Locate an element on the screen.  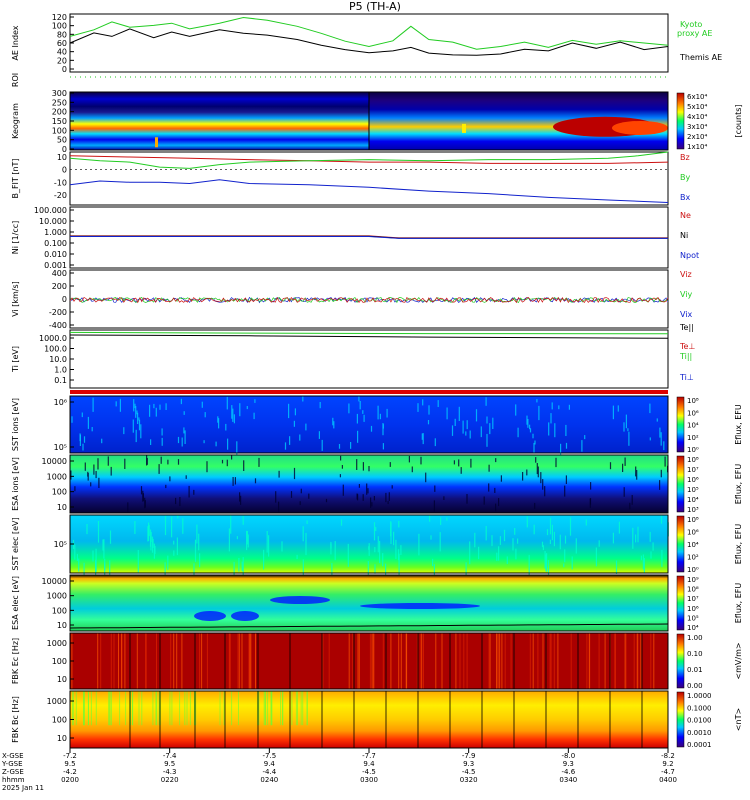
keogram-ylabel: Keogram is located at coordinates (15, 121).